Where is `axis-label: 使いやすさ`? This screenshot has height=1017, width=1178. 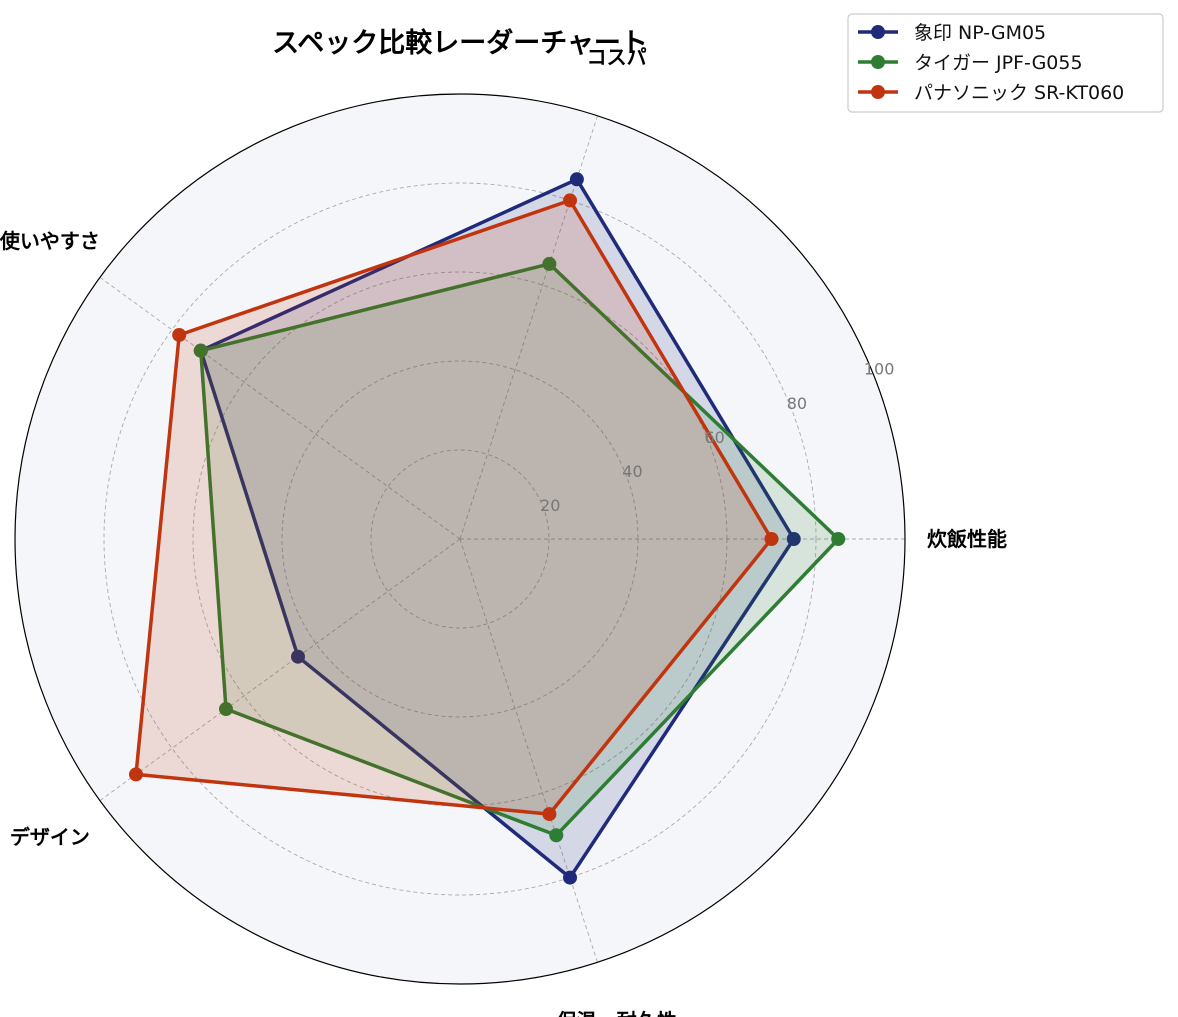 axis-label: 使いやすさ is located at coordinates (50, 241).